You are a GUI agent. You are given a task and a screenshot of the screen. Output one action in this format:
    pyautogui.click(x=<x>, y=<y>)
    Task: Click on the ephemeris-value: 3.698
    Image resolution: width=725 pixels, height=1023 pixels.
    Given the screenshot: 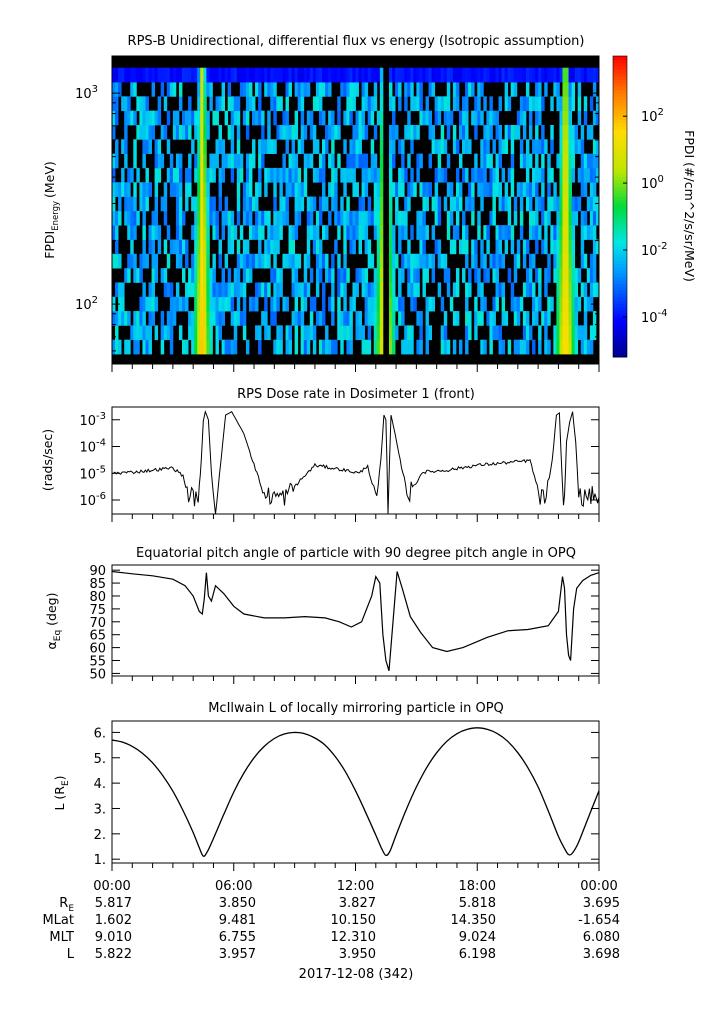 What is the action you would take?
    pyautogui.click(x=601, y=954)
    